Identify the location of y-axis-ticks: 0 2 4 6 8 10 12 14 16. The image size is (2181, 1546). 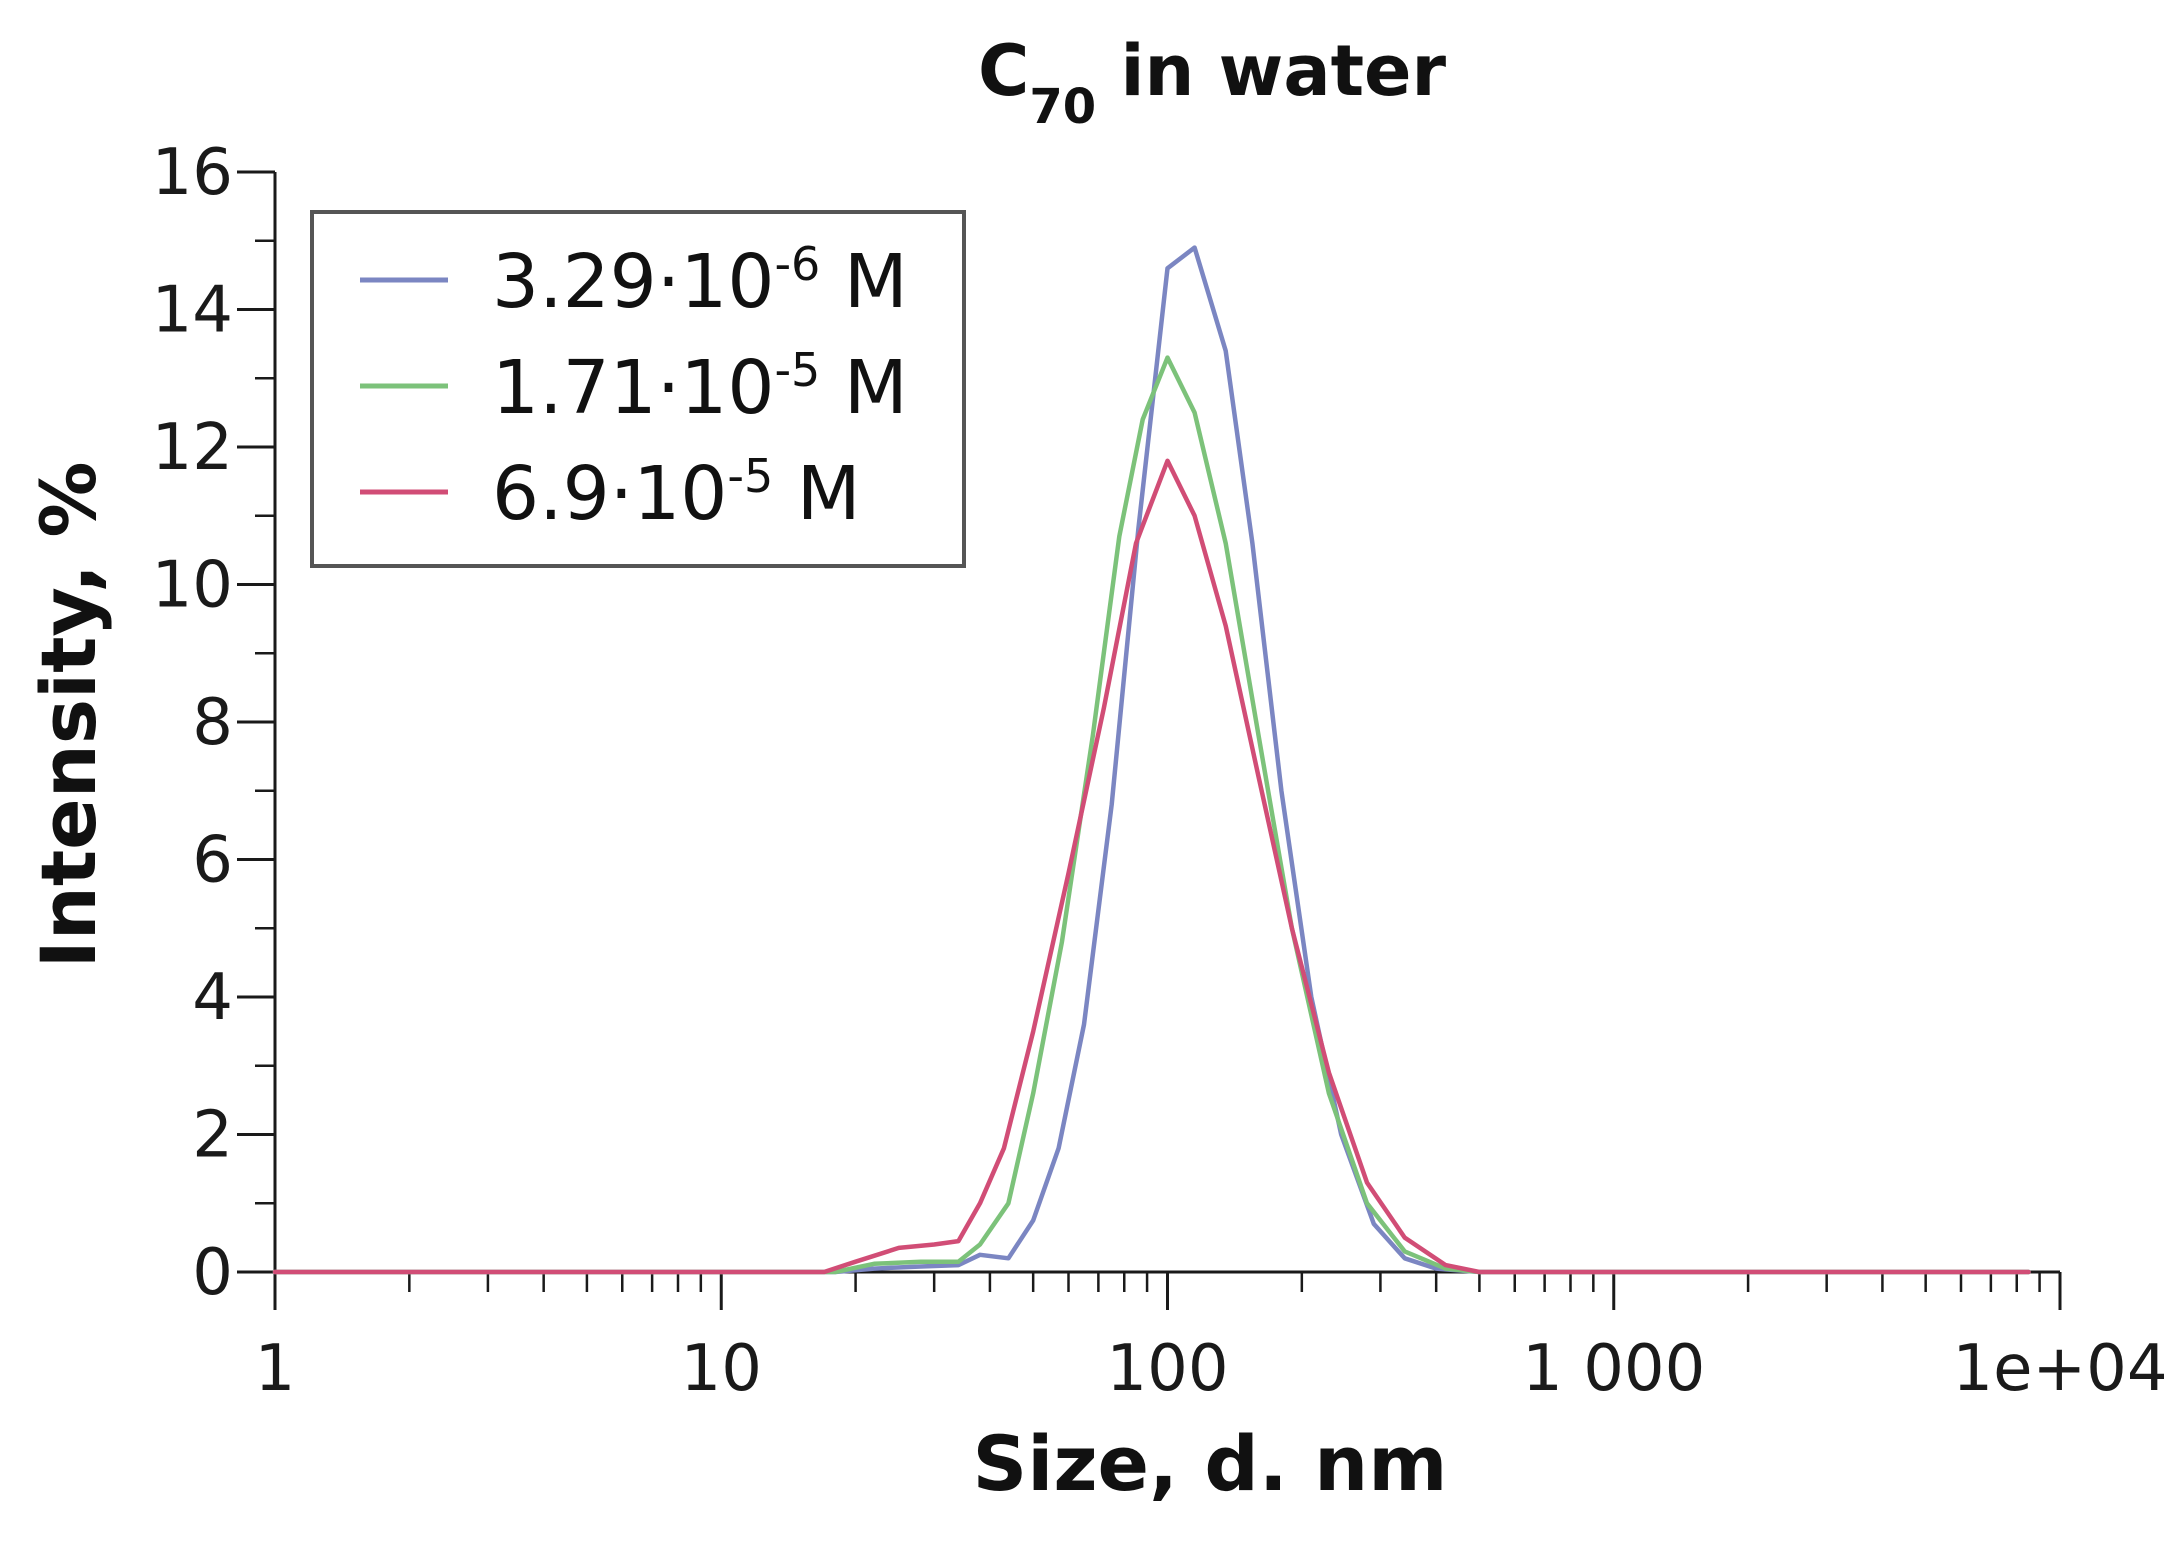
(213, 723).